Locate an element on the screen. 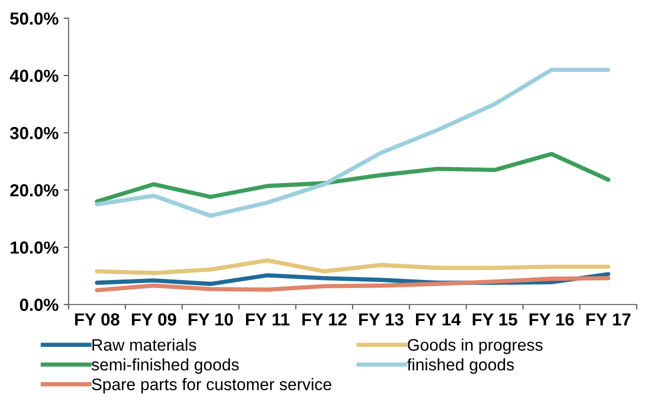  y-tick-label: 10.0% is located at coordinates (34, 247).